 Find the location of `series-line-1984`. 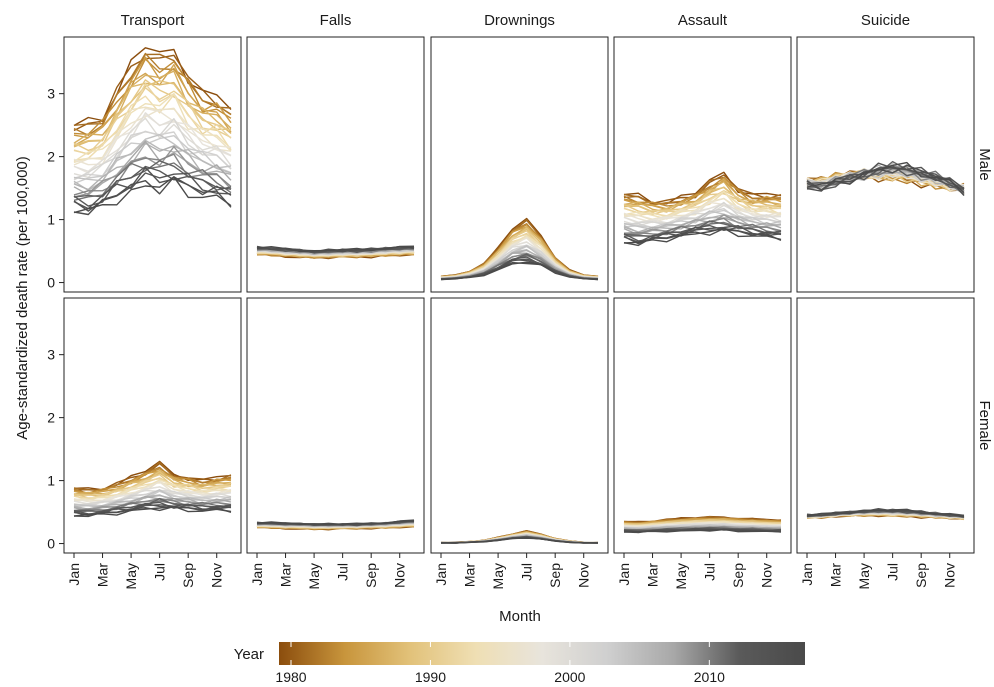

series-line-1984 is located at coordinates (152, 96).